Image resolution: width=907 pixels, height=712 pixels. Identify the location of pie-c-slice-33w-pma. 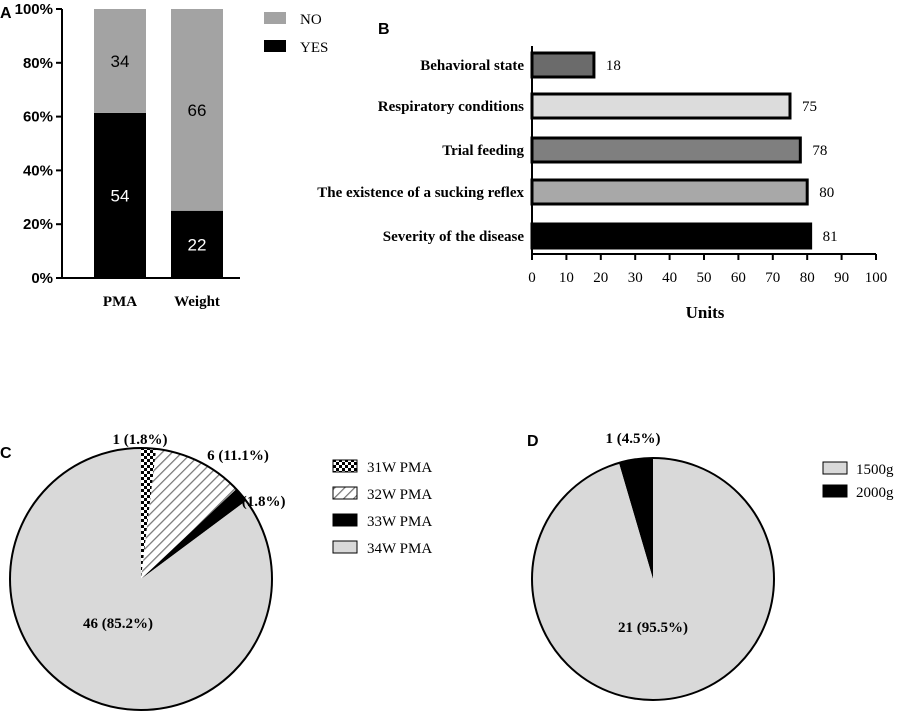
(194, 534).